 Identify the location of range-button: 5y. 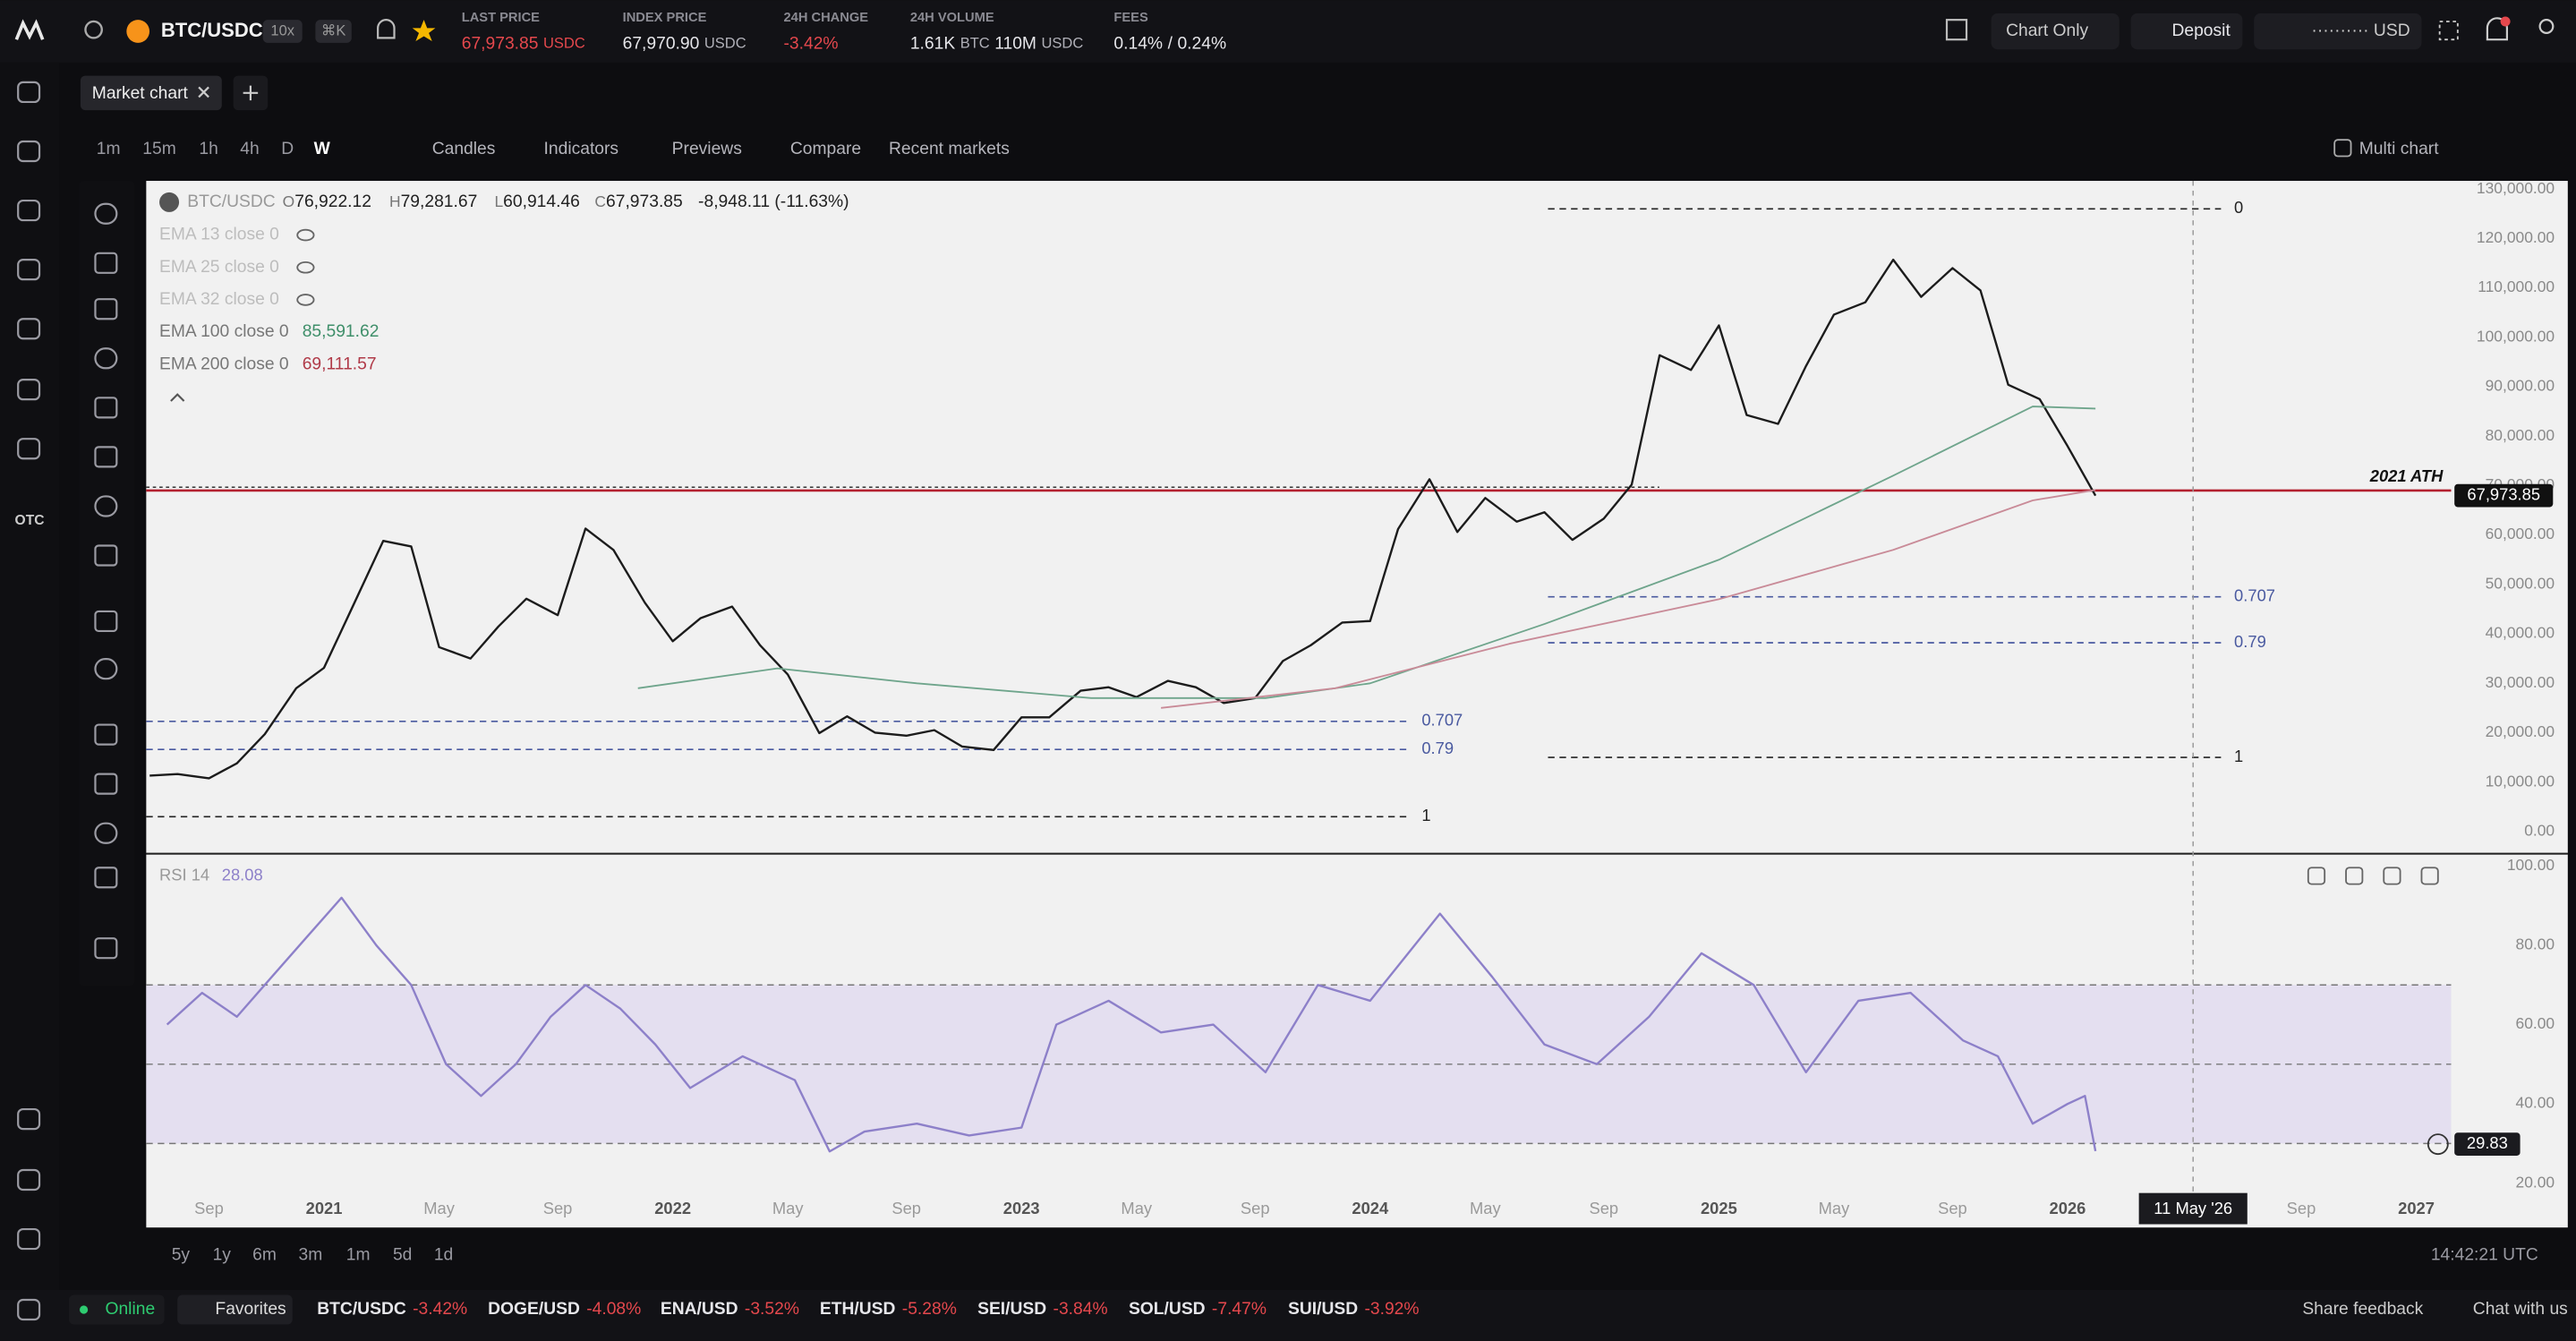
(181, 1256).